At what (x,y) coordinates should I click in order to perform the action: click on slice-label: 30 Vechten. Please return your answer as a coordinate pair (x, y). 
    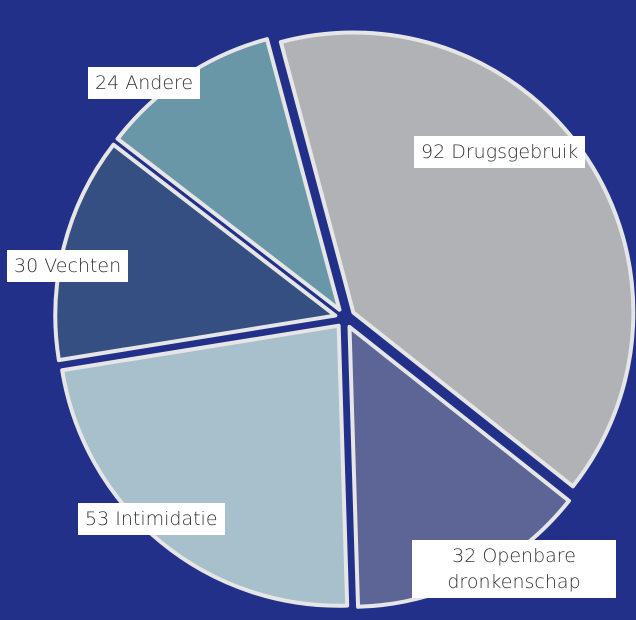
    Looking at the image, I should click on (68, 266).